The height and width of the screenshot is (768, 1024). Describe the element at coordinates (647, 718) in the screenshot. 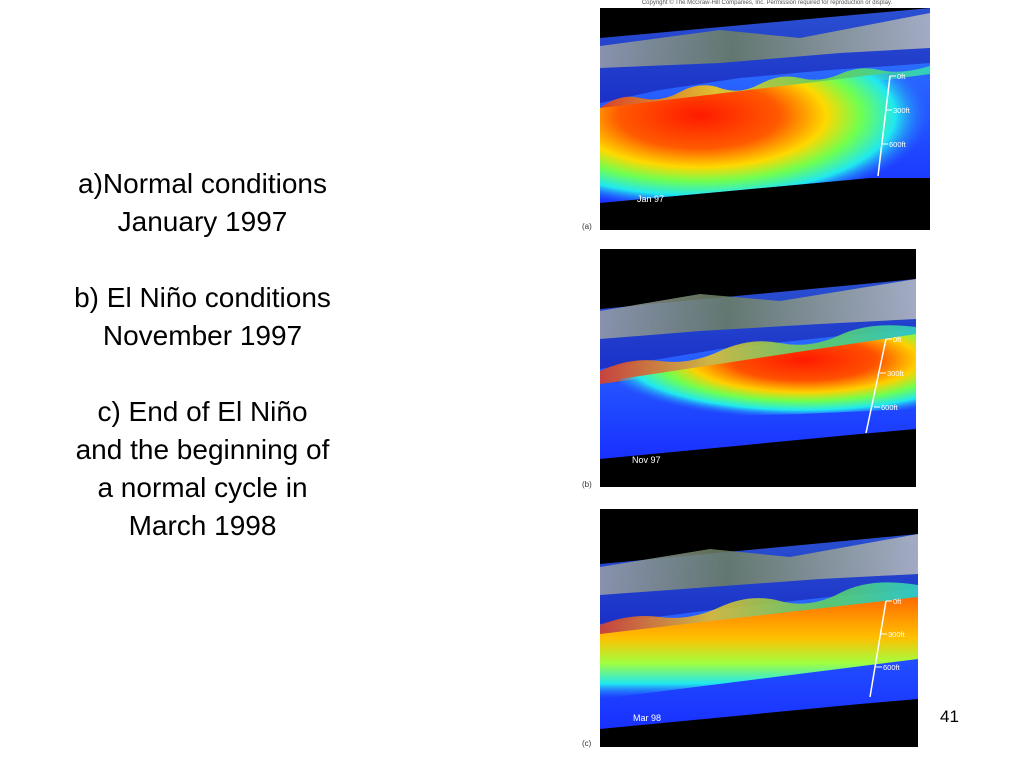

I see `panel-c-date: Mar 98` at that location.